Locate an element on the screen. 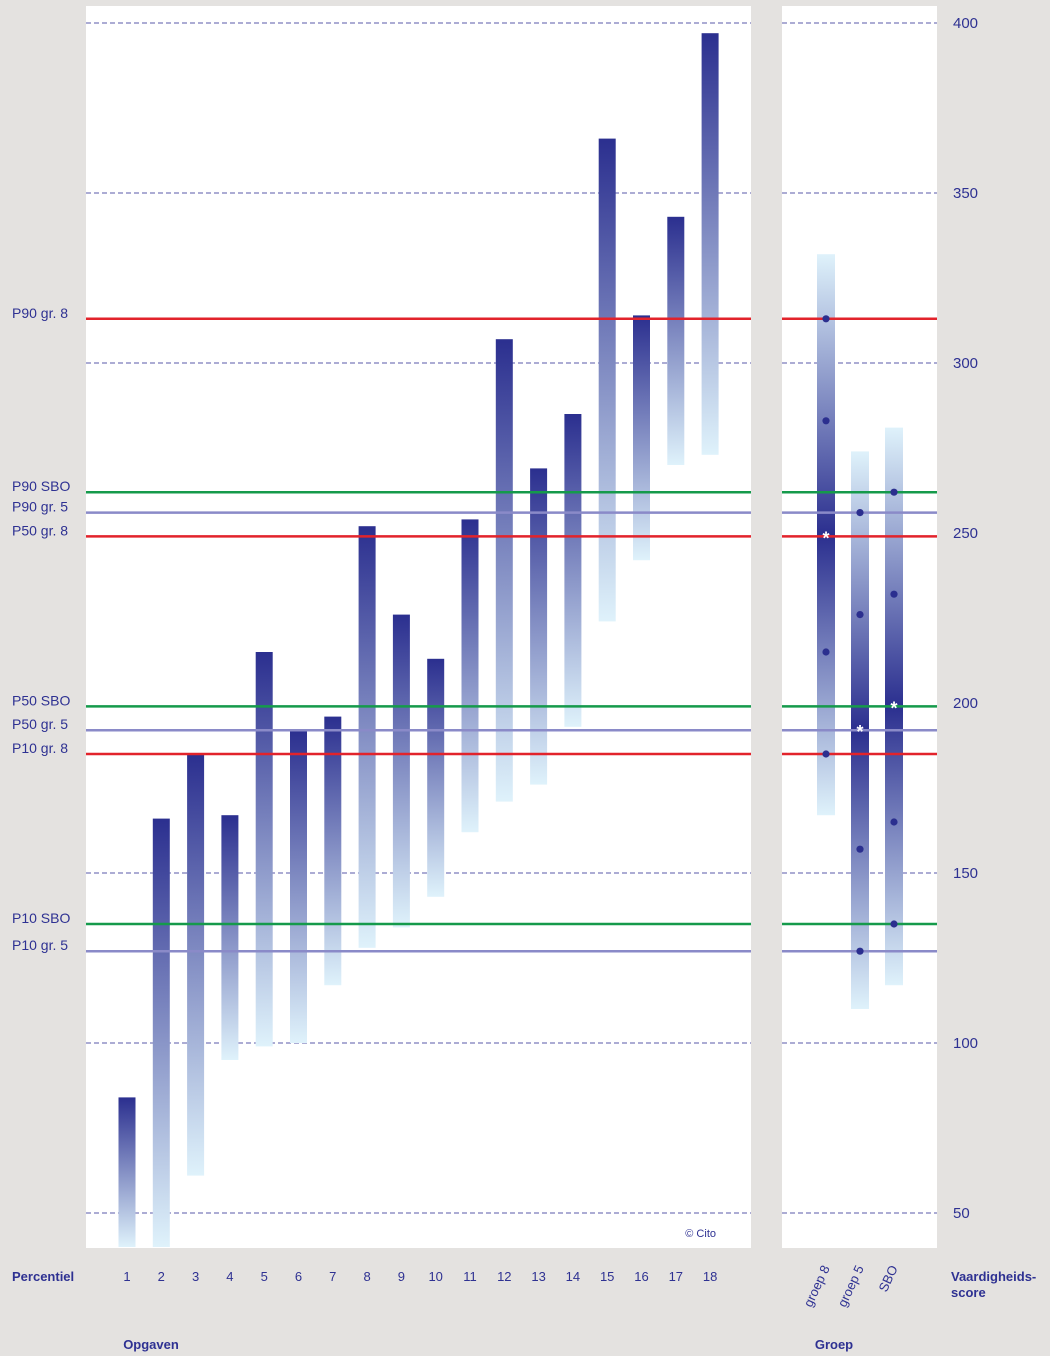 Image resolution: width=1050 pixels, height=1356 pixels. percentiel-axis-label: Percentiel is located at coordinates (43, 1276).